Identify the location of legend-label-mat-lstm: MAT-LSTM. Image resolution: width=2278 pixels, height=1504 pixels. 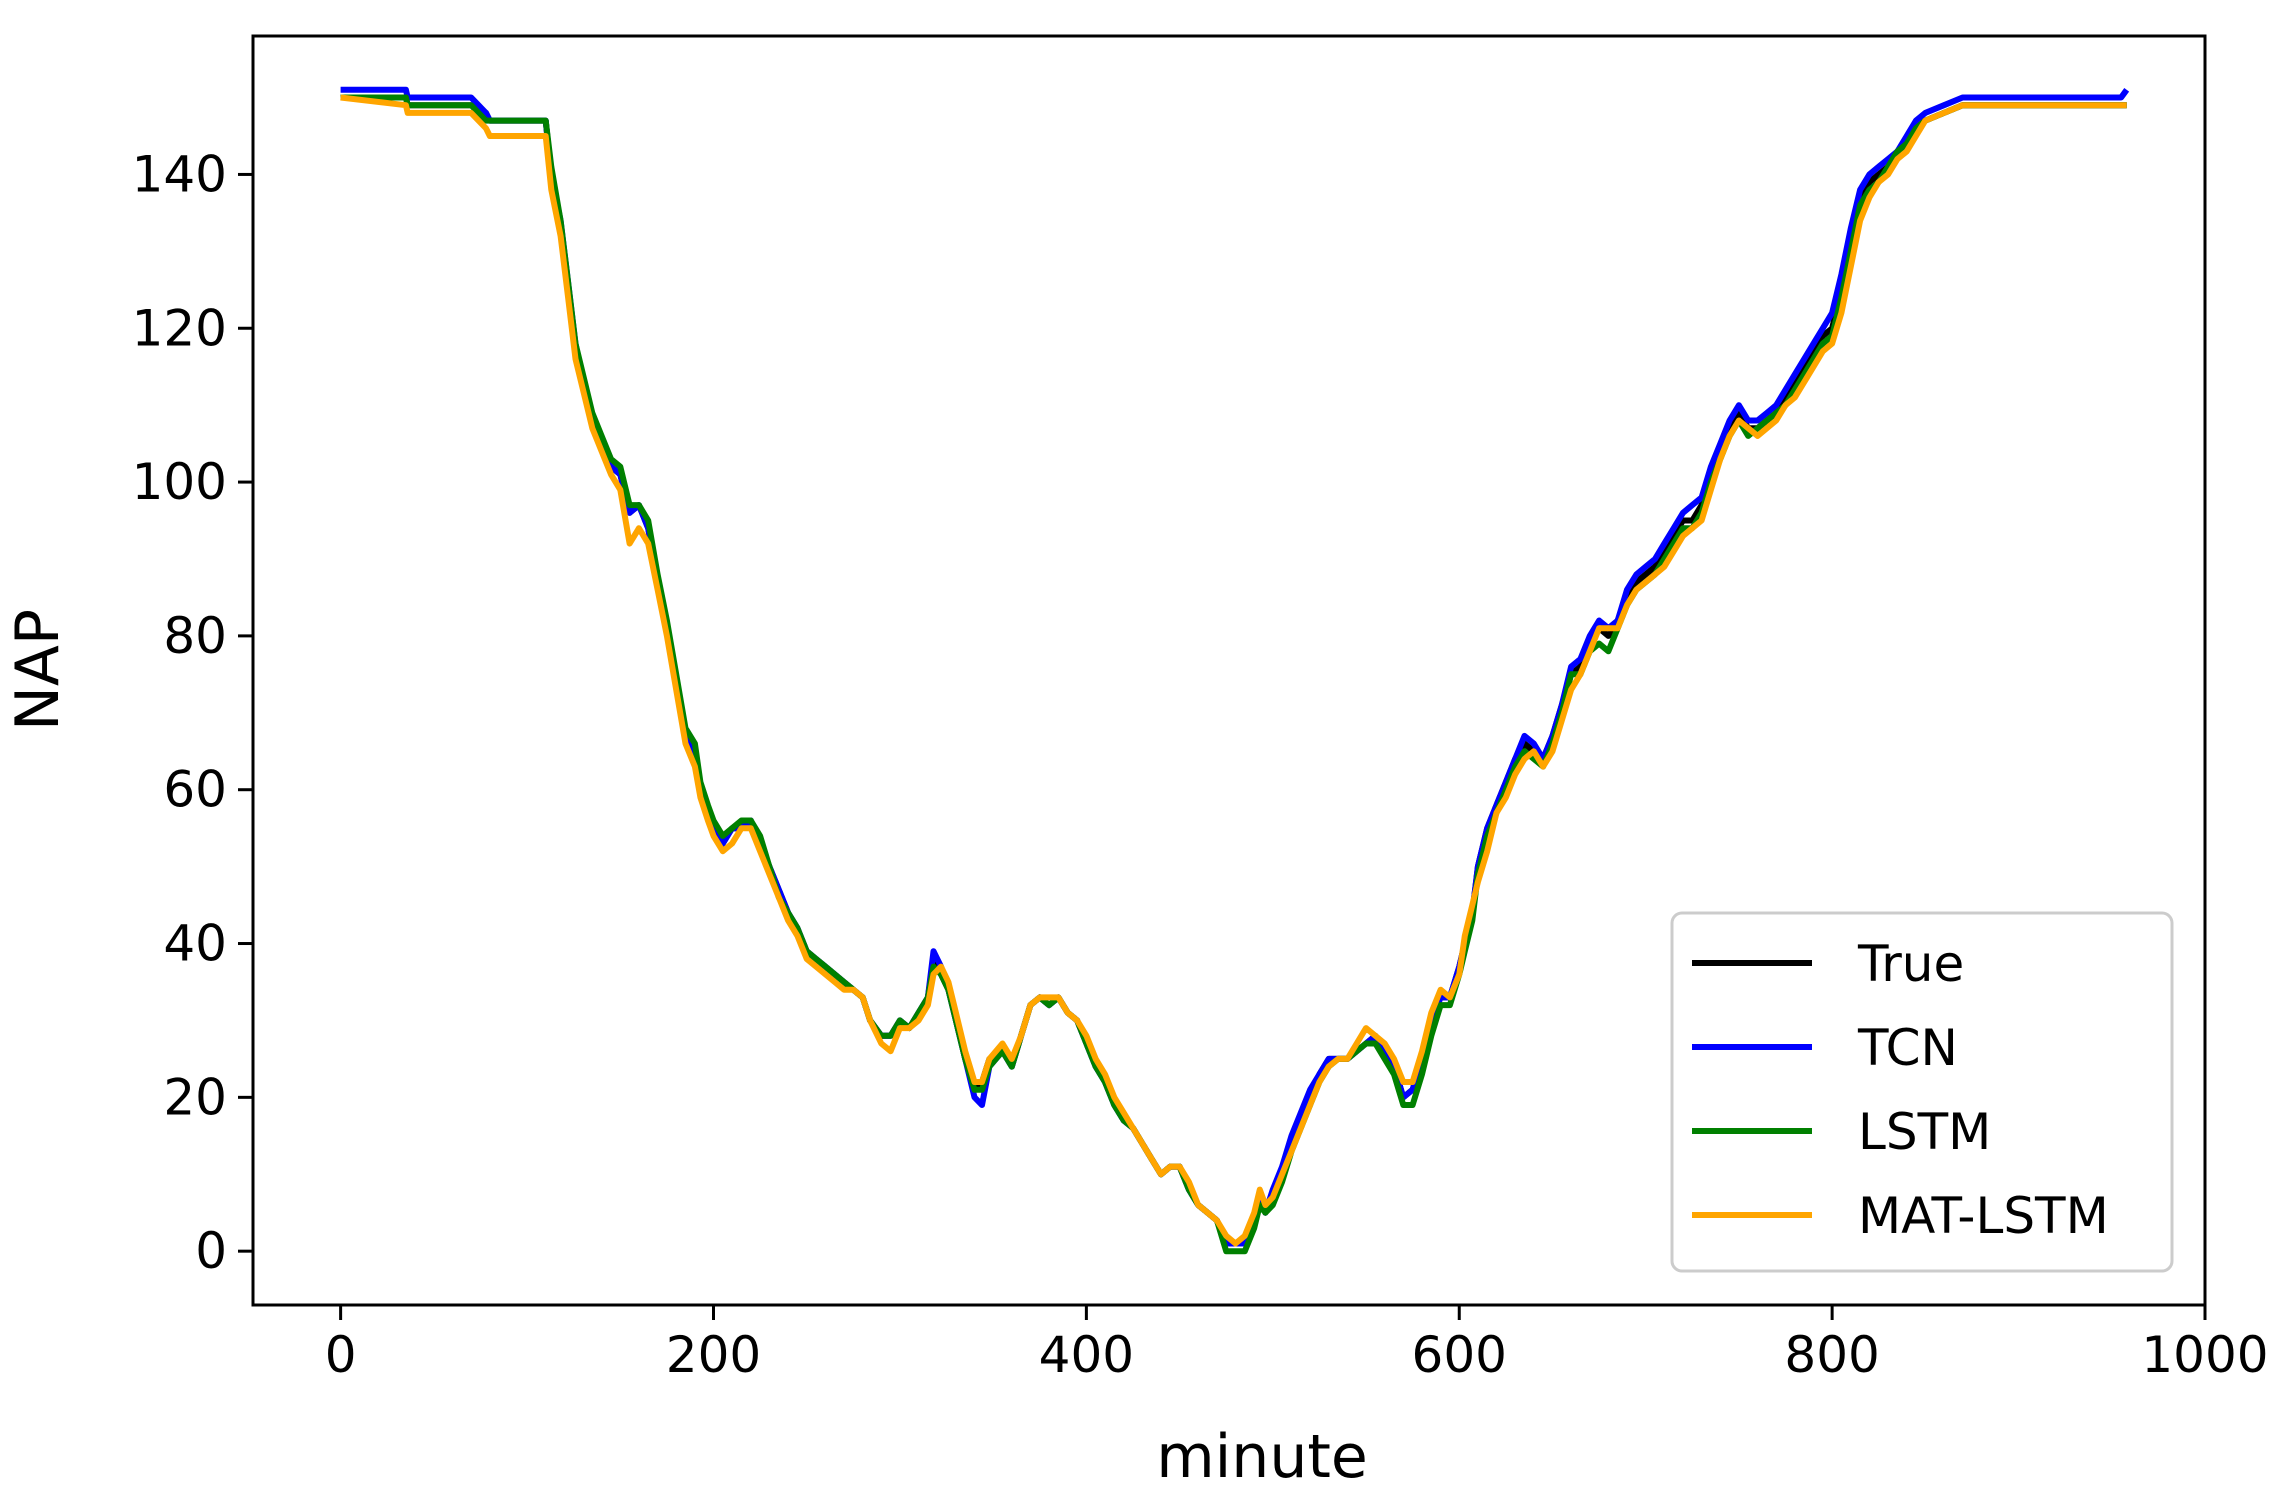
(1983, 1216).